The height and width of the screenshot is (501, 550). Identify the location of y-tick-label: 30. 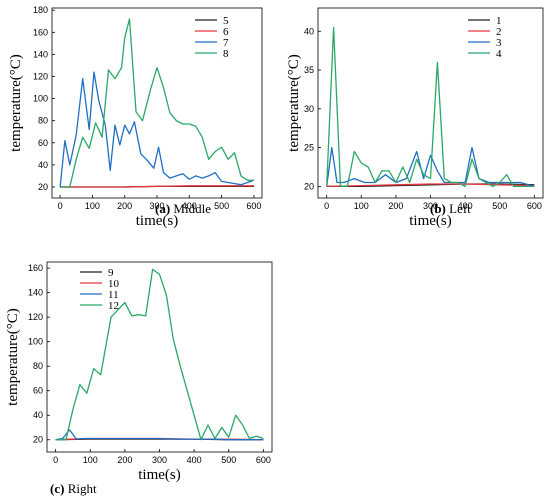
(309, 109).